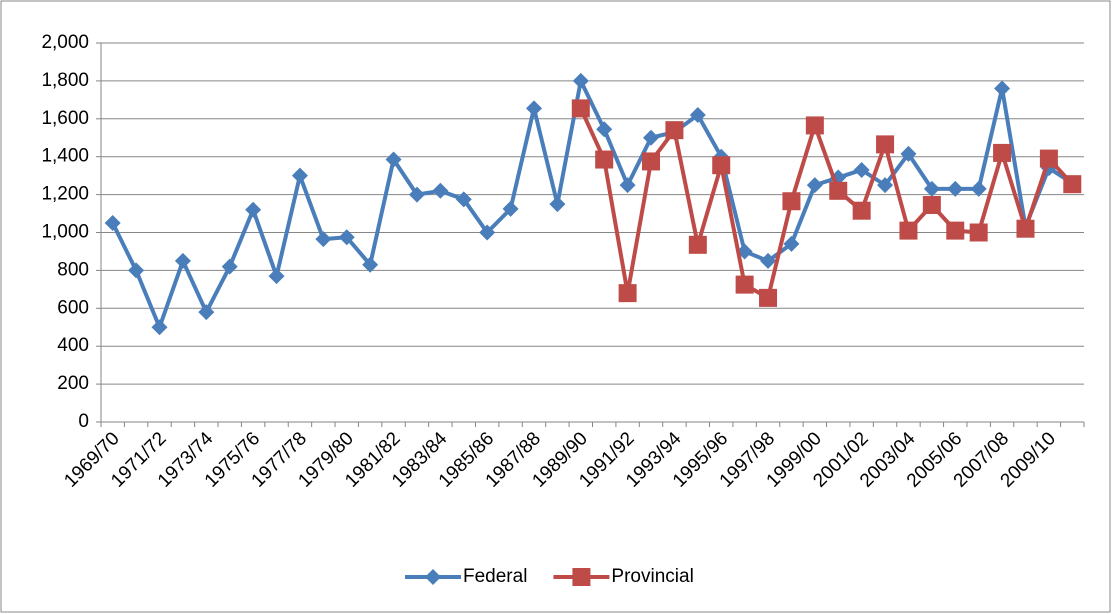  What do you see at coordinates (826, 203) in the screenshot?
I see `series-line` at bounding box center [826, 203].